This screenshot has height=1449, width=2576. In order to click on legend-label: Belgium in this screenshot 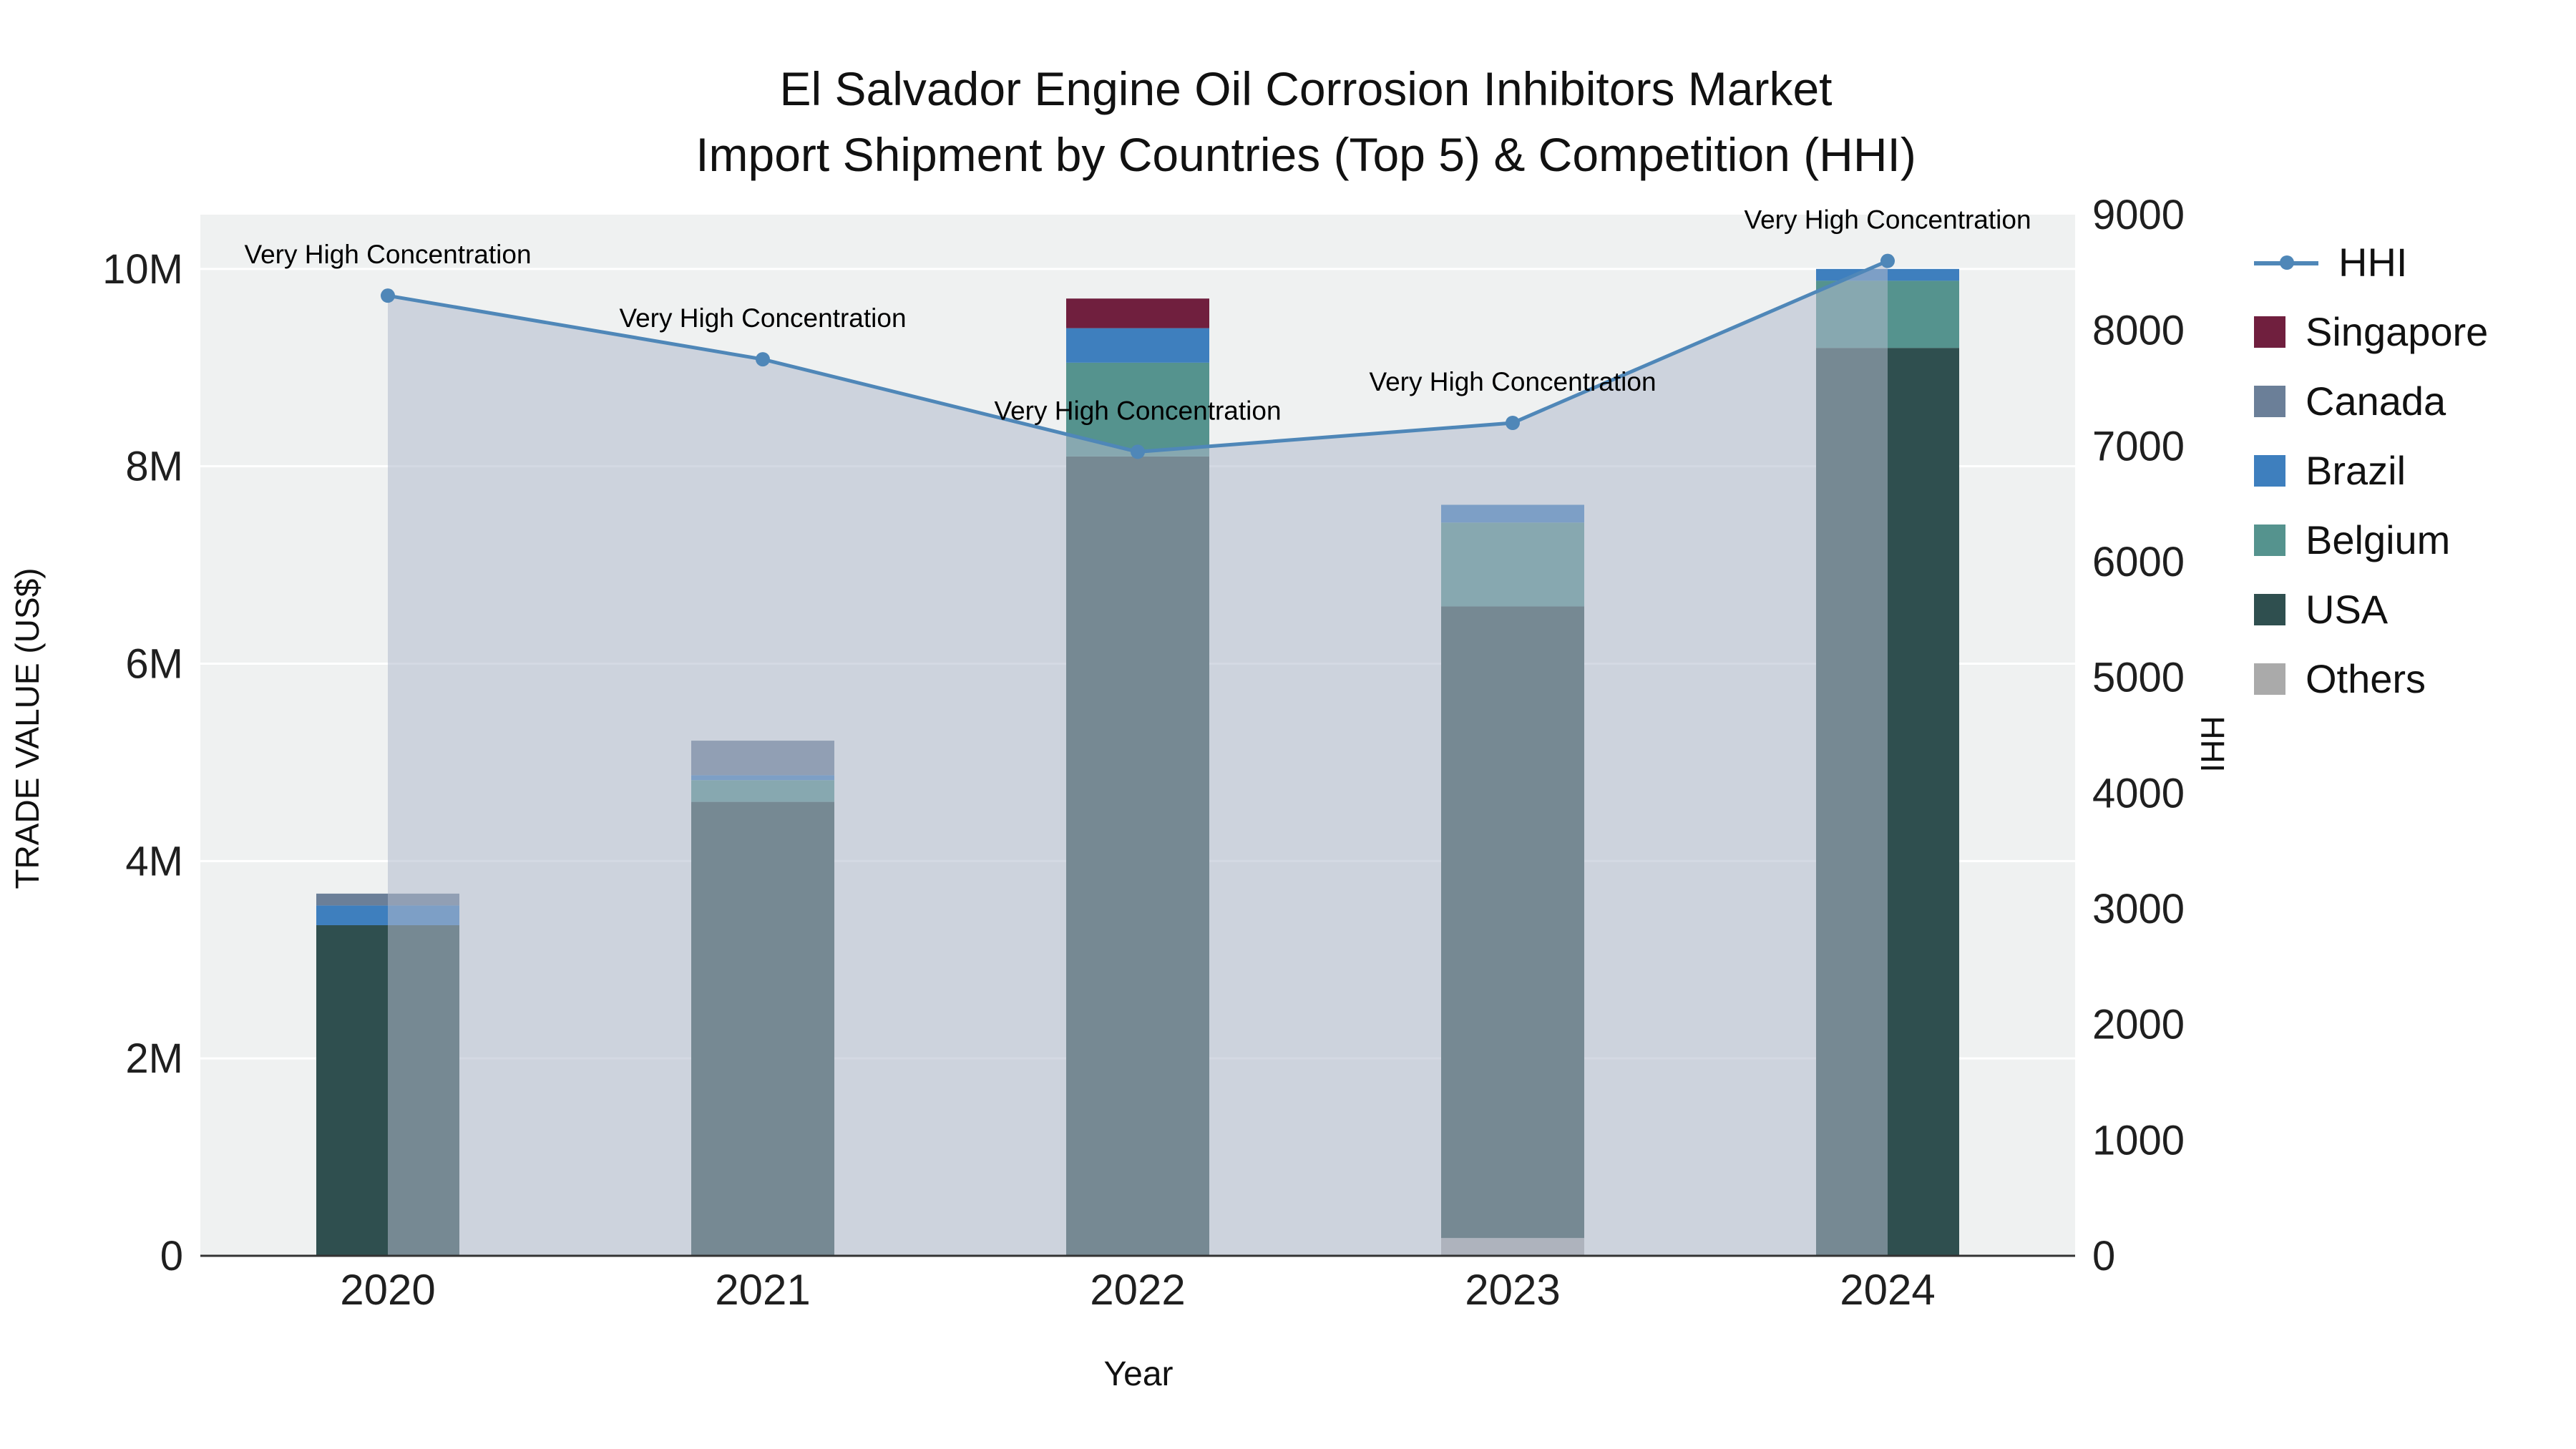, I will do `click(2378, 539)`.